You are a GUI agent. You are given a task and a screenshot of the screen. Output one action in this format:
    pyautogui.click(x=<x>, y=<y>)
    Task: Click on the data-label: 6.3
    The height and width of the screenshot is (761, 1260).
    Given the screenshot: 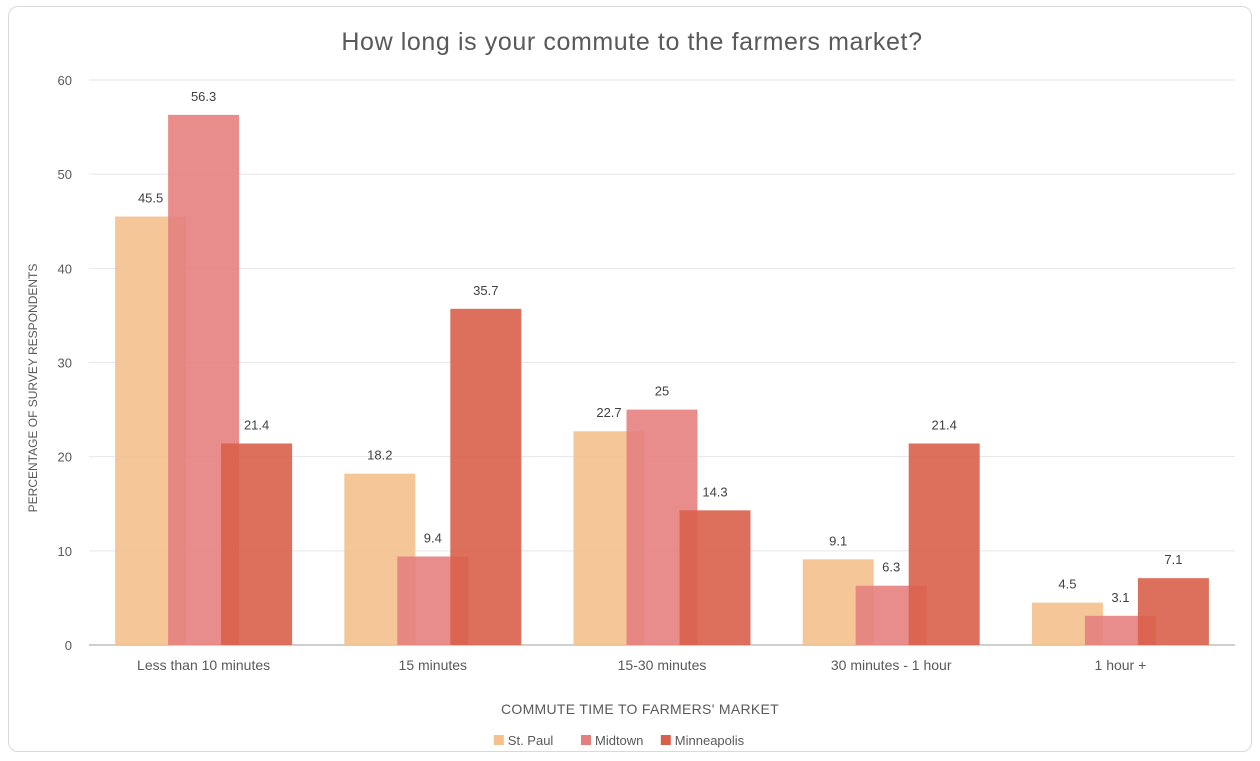 What is the action you would take?
    pyautogui.click(x=891, y=567)
    